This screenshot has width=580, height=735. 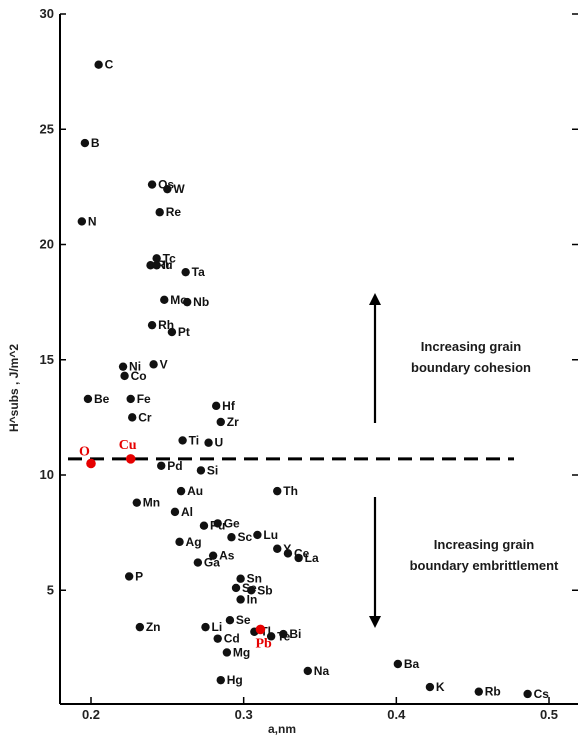 What do you see at coordinates (144, 399) in the screenshot?
I see `point-label-fe: Fe` at bounding box center [144, 399].